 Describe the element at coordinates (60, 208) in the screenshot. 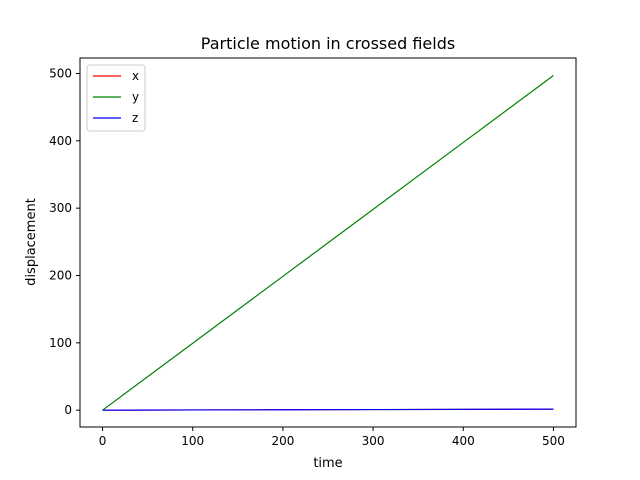

I see `y-tick-label: 300` at that location.